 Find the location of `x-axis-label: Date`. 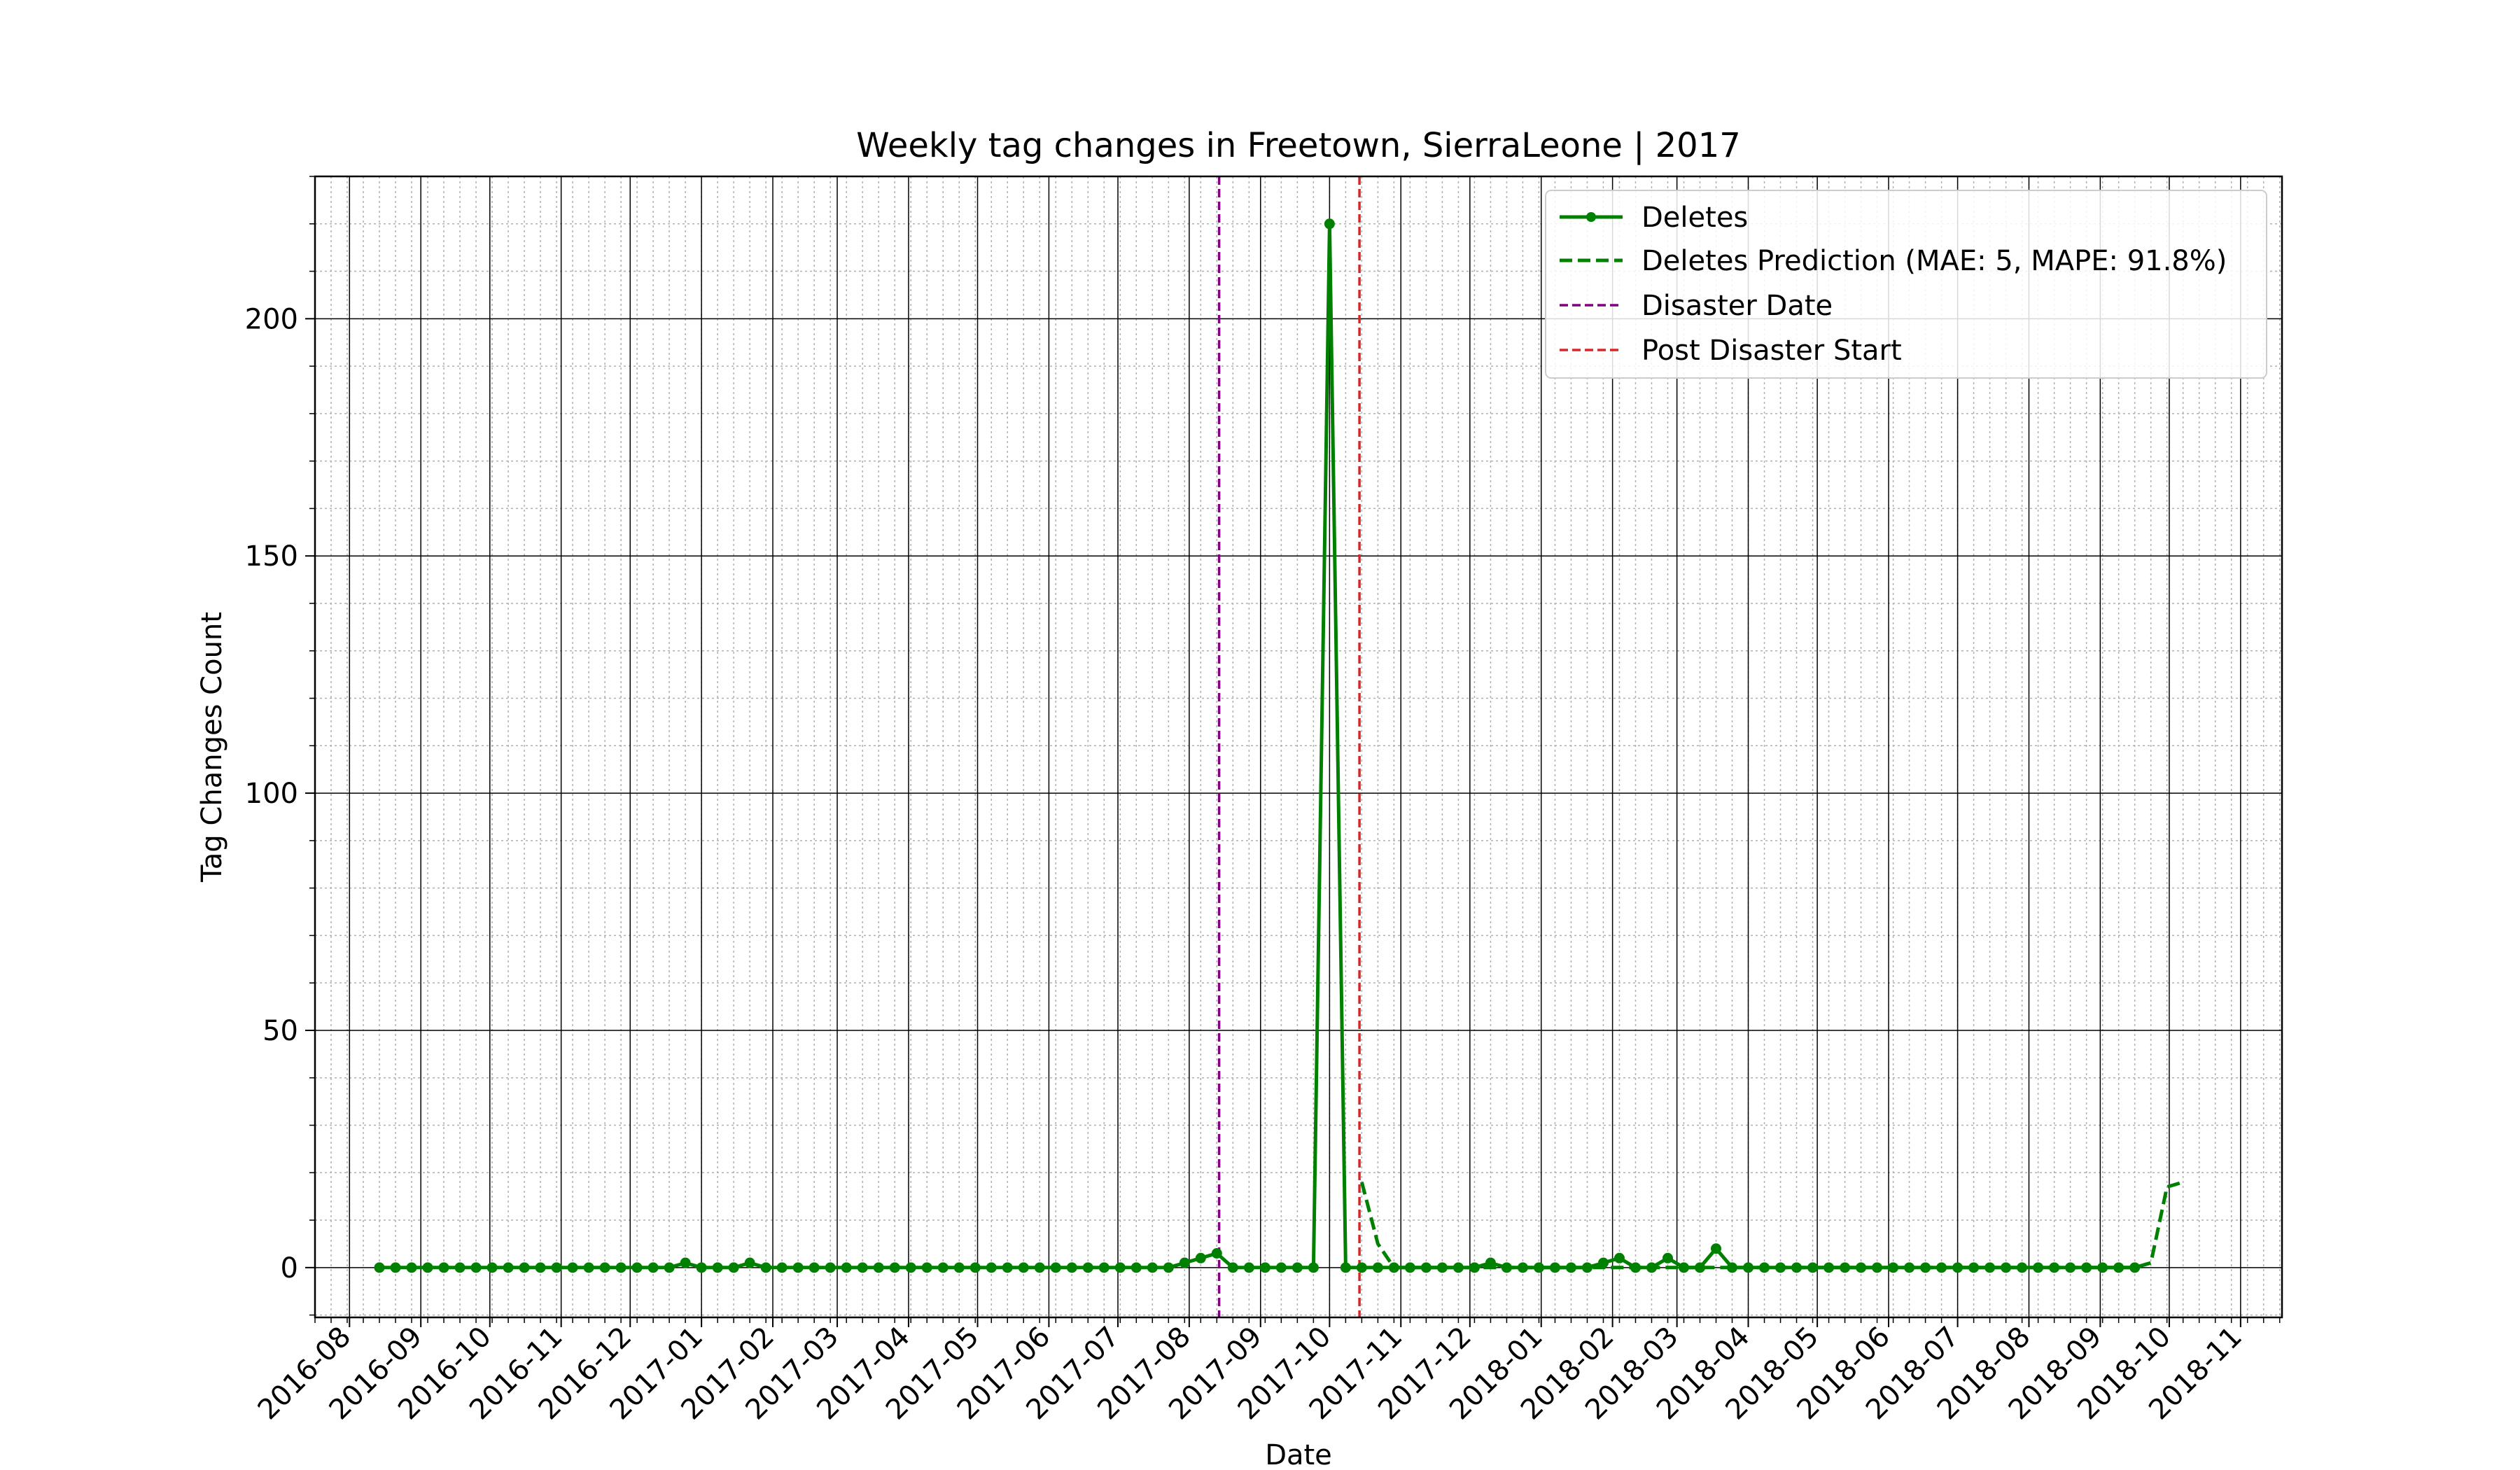

x-axis-label: Date is located at coordinates (1298, 1454).